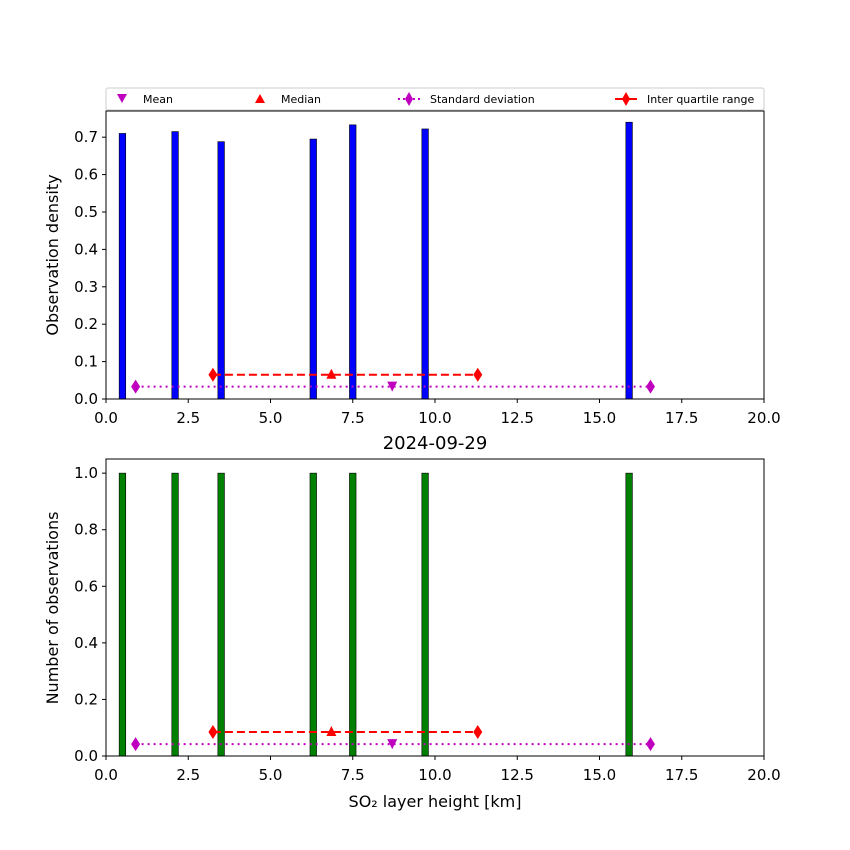  Describe the element at coordinates (158, 99) in the screenshot. I see `legend-mean-label: Mean` at that location.